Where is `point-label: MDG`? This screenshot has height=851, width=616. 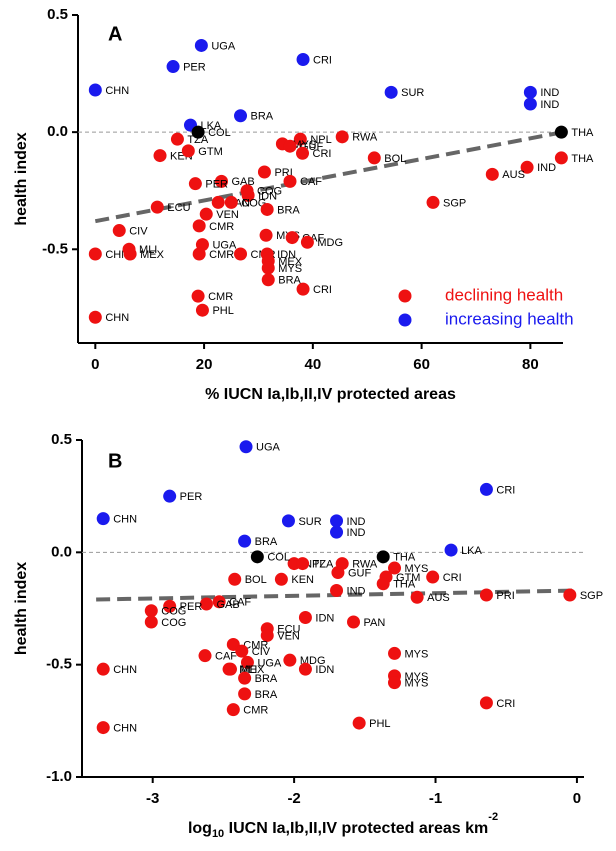 point-label: MDG is located at coordinates (330, 243).